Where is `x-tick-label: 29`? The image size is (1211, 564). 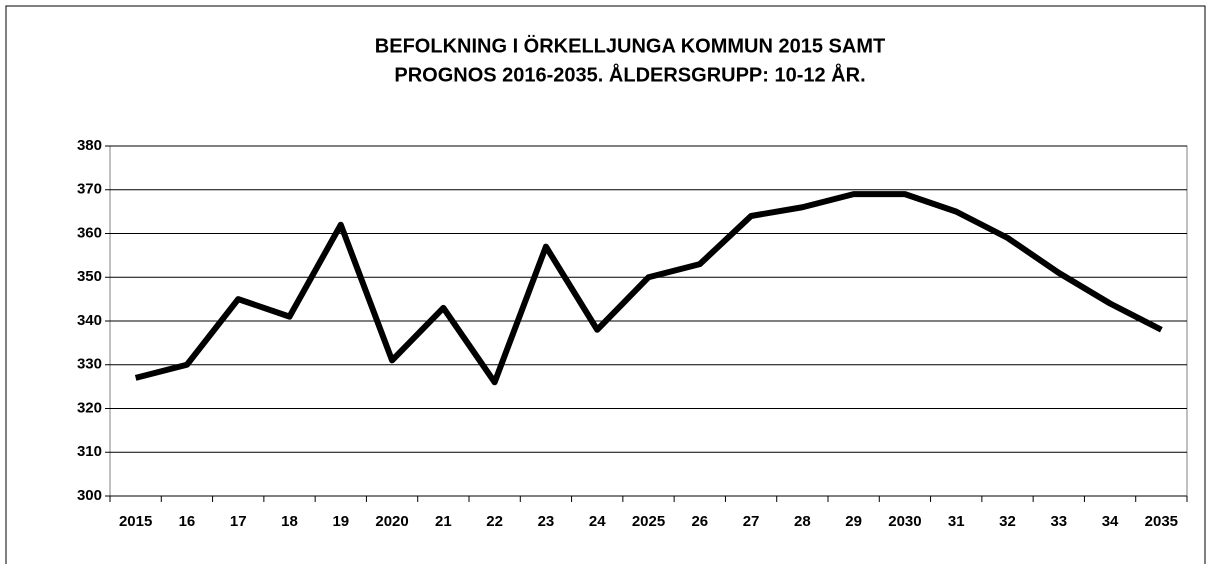 x-tick-label: 29 is located at coordinates (853, 521).